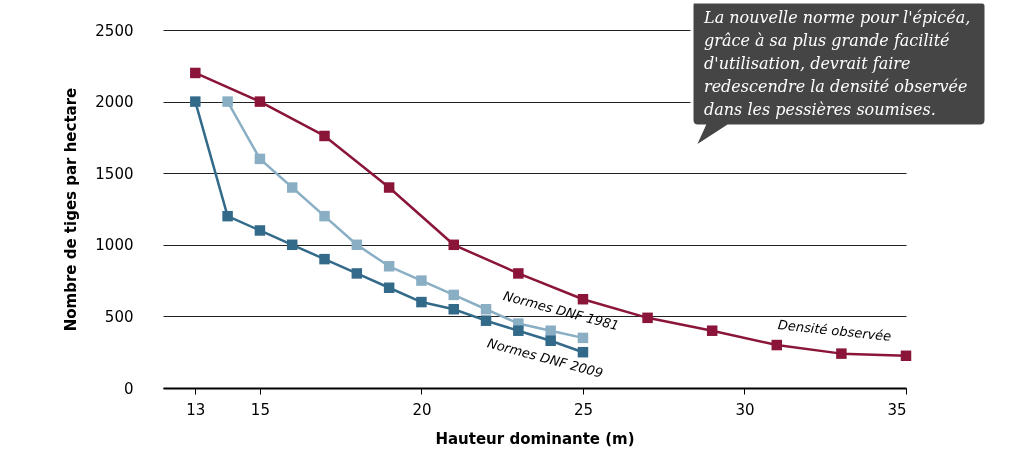 This screenshot has height=475, width=1024. Describe the element at coordinates (422, 409) in the screenshot. I see `x-tick-label: 20` at that location.